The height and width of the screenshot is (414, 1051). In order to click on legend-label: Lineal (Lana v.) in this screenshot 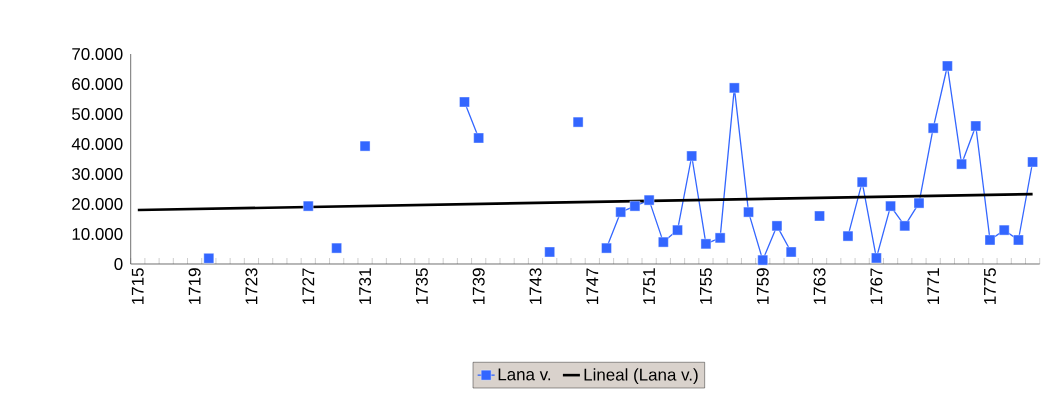, I will do `click(641, 376)`.